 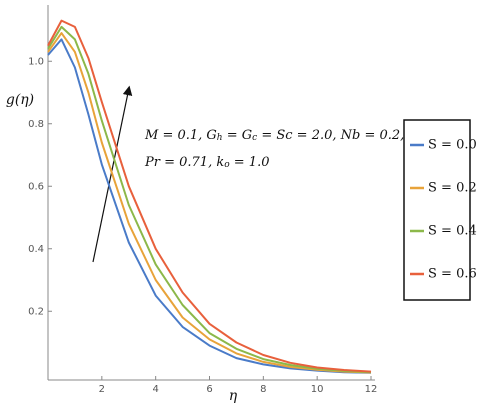 I want to click on annotation-subscript: h, so click(x=220, y=138).